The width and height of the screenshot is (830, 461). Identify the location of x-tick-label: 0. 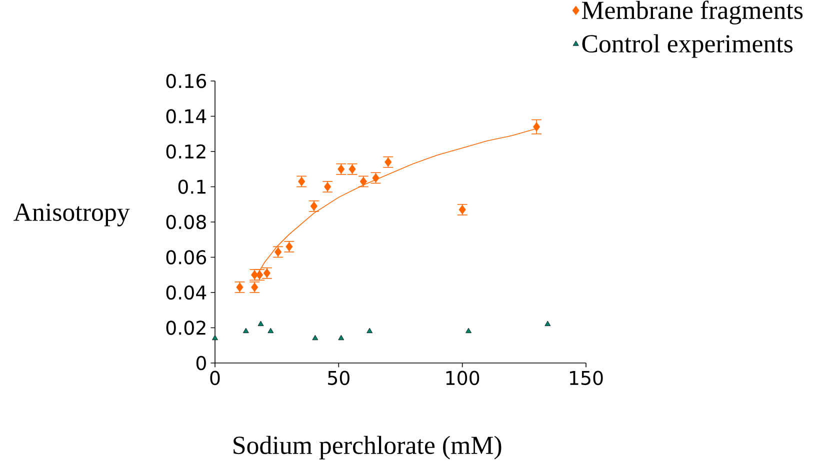
(215, 378).